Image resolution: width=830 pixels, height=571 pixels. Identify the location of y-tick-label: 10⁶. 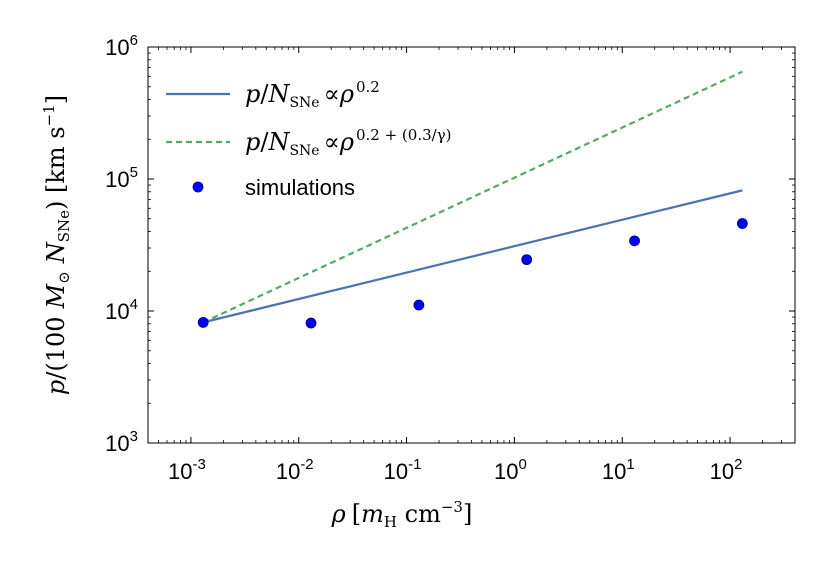
(121, 46).